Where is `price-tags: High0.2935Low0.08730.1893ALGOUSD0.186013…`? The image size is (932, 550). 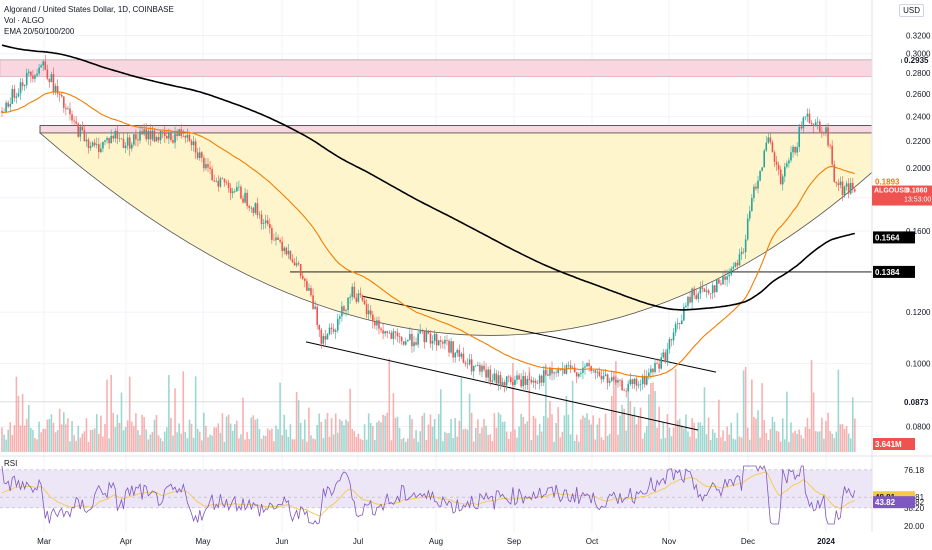 price-tags: High0.2935Low0.08730.1893ALGOUSD0.186013… is located at coordinates (902, 281).